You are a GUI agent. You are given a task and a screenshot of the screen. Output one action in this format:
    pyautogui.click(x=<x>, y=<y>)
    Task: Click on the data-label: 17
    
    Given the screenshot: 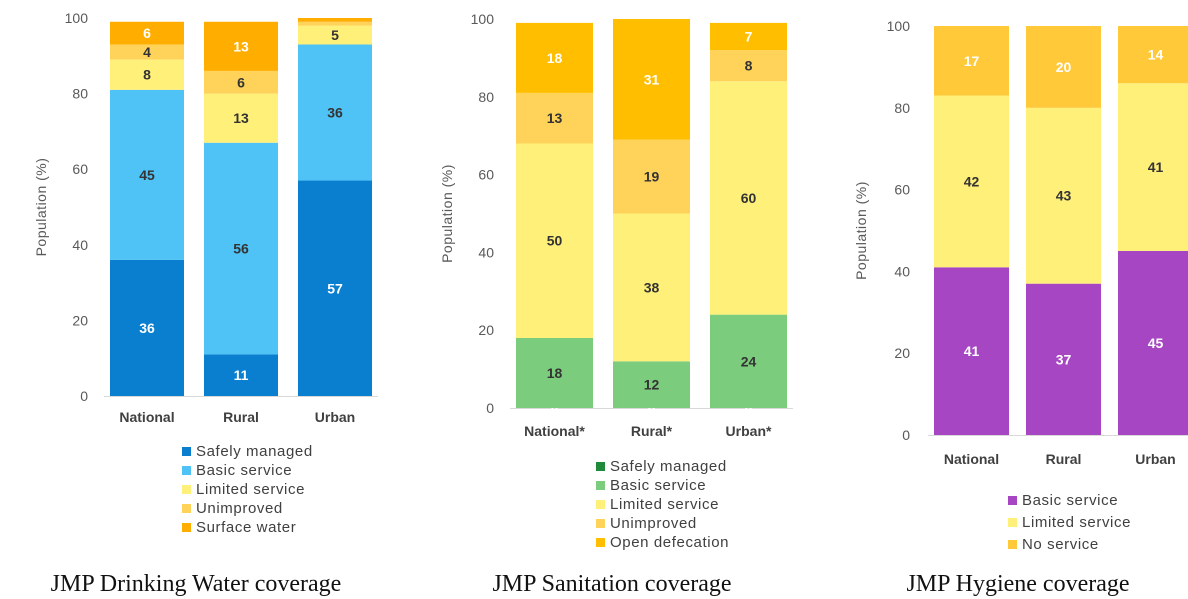 What is the action you would take?
    pyautogui.click(x=972, y=61)
    